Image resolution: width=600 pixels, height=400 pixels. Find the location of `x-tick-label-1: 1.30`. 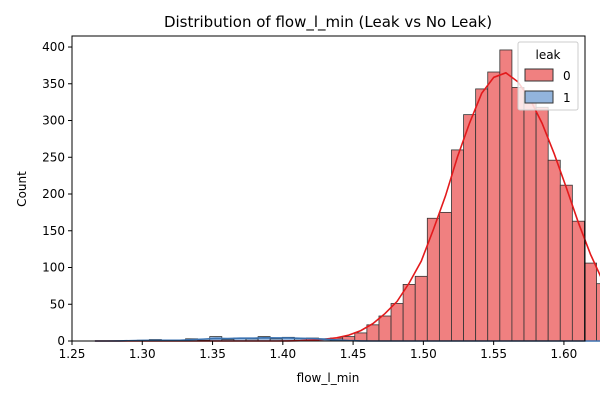

x-tick-label-1: 1.30 is located at coordinates (142, 354).